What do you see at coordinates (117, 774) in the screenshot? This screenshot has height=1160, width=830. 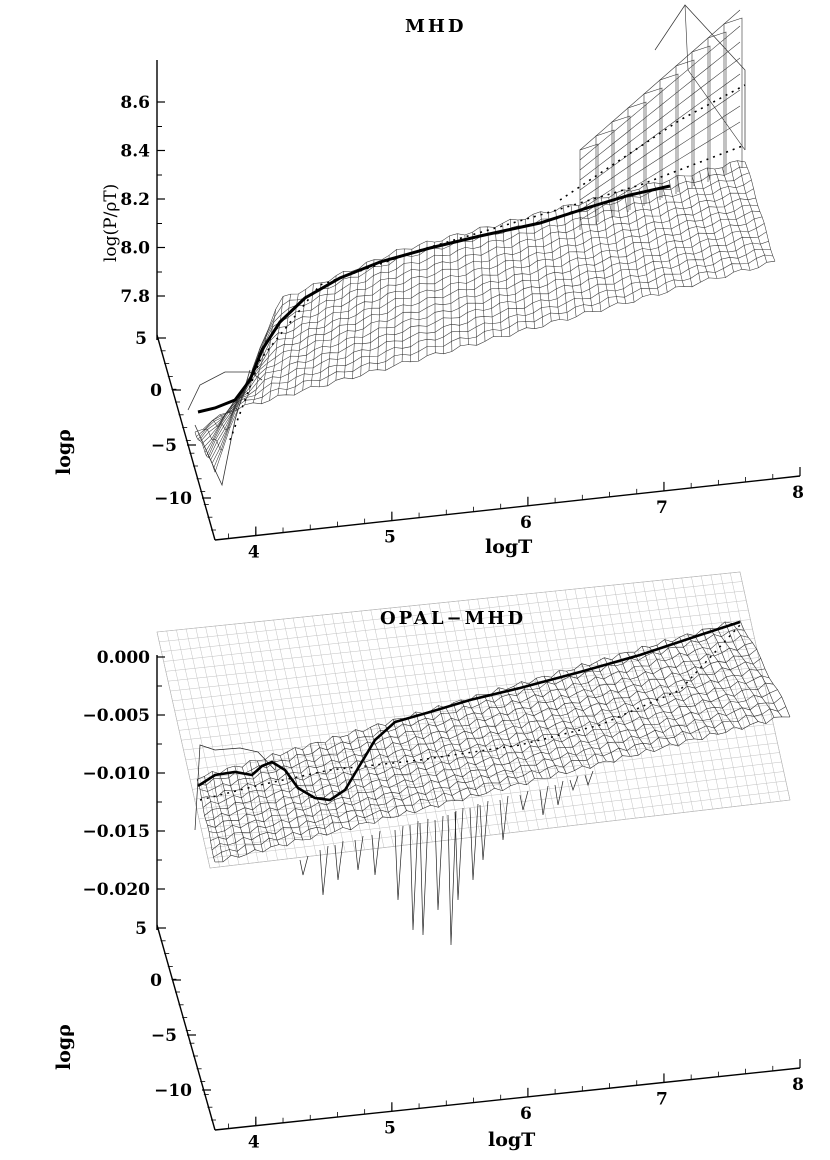 I see `opal-z-tick-label: −0.010` at bounding box center [117, 774].